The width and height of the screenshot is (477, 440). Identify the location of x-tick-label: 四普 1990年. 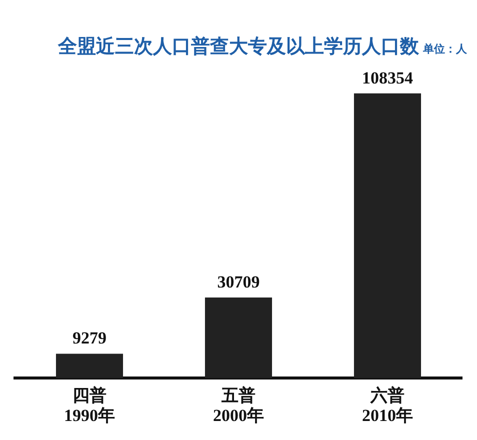
(89, 405).